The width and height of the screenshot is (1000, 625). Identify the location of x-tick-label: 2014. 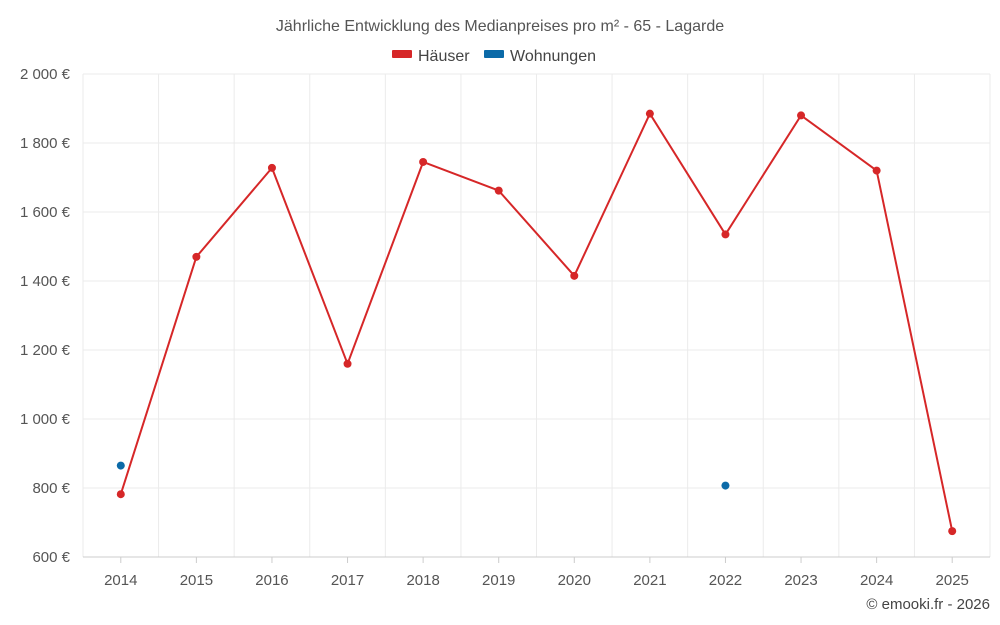
(120, 580).